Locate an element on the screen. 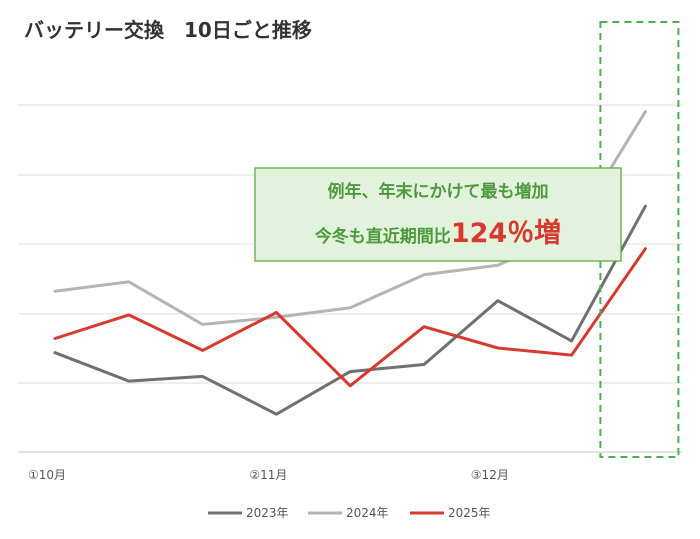 The image size is (700, 539). callout-box: 例年、年末にかけて最も増加 今冬も直近期間比124％増 is located at coordinates (438, 214).